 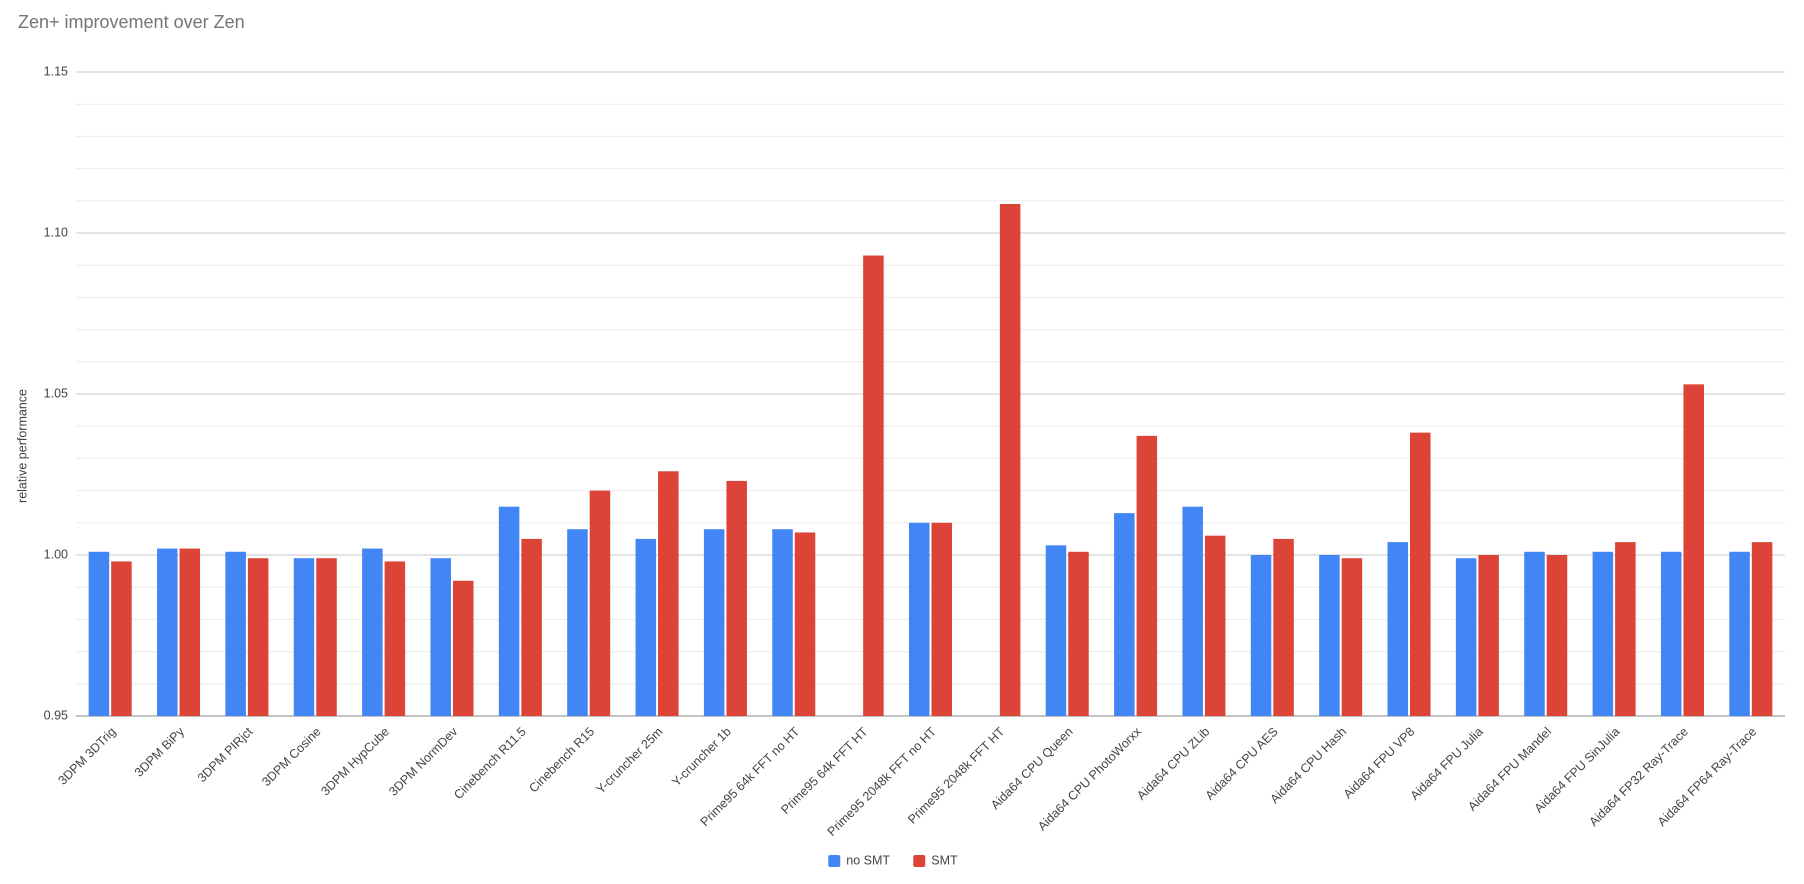 What do you see at coordinates (944, 860) in the screenshot?
I see `legend-label: SMT` at bounding box center [944, 860].